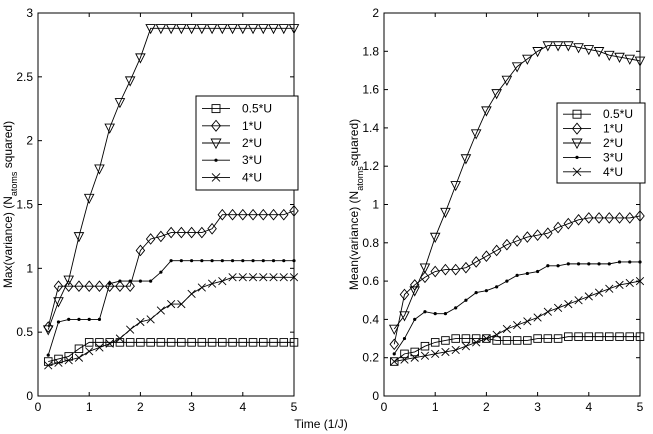  I want to click on x-tick-label: 3, so click(537, 407).